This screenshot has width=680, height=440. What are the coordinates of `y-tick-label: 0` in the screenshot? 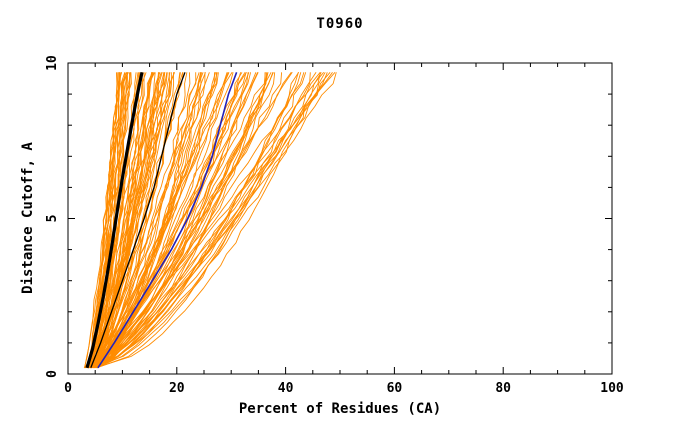 It's located at (52, 374).